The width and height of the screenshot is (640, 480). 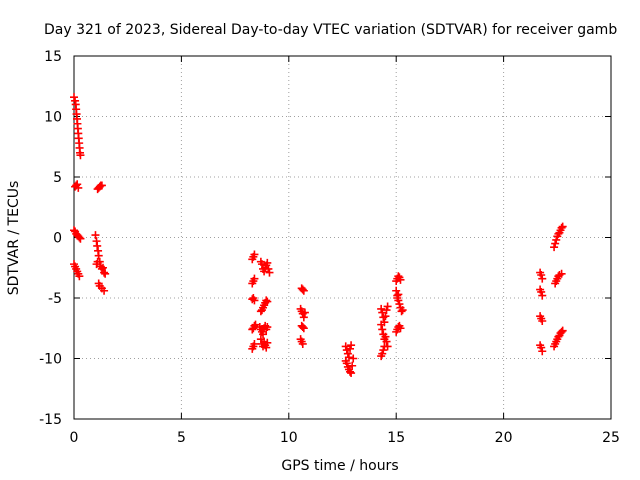 I want to click on y-axis-label: SDTVAR / TECUs, so click(x=14, y=238).